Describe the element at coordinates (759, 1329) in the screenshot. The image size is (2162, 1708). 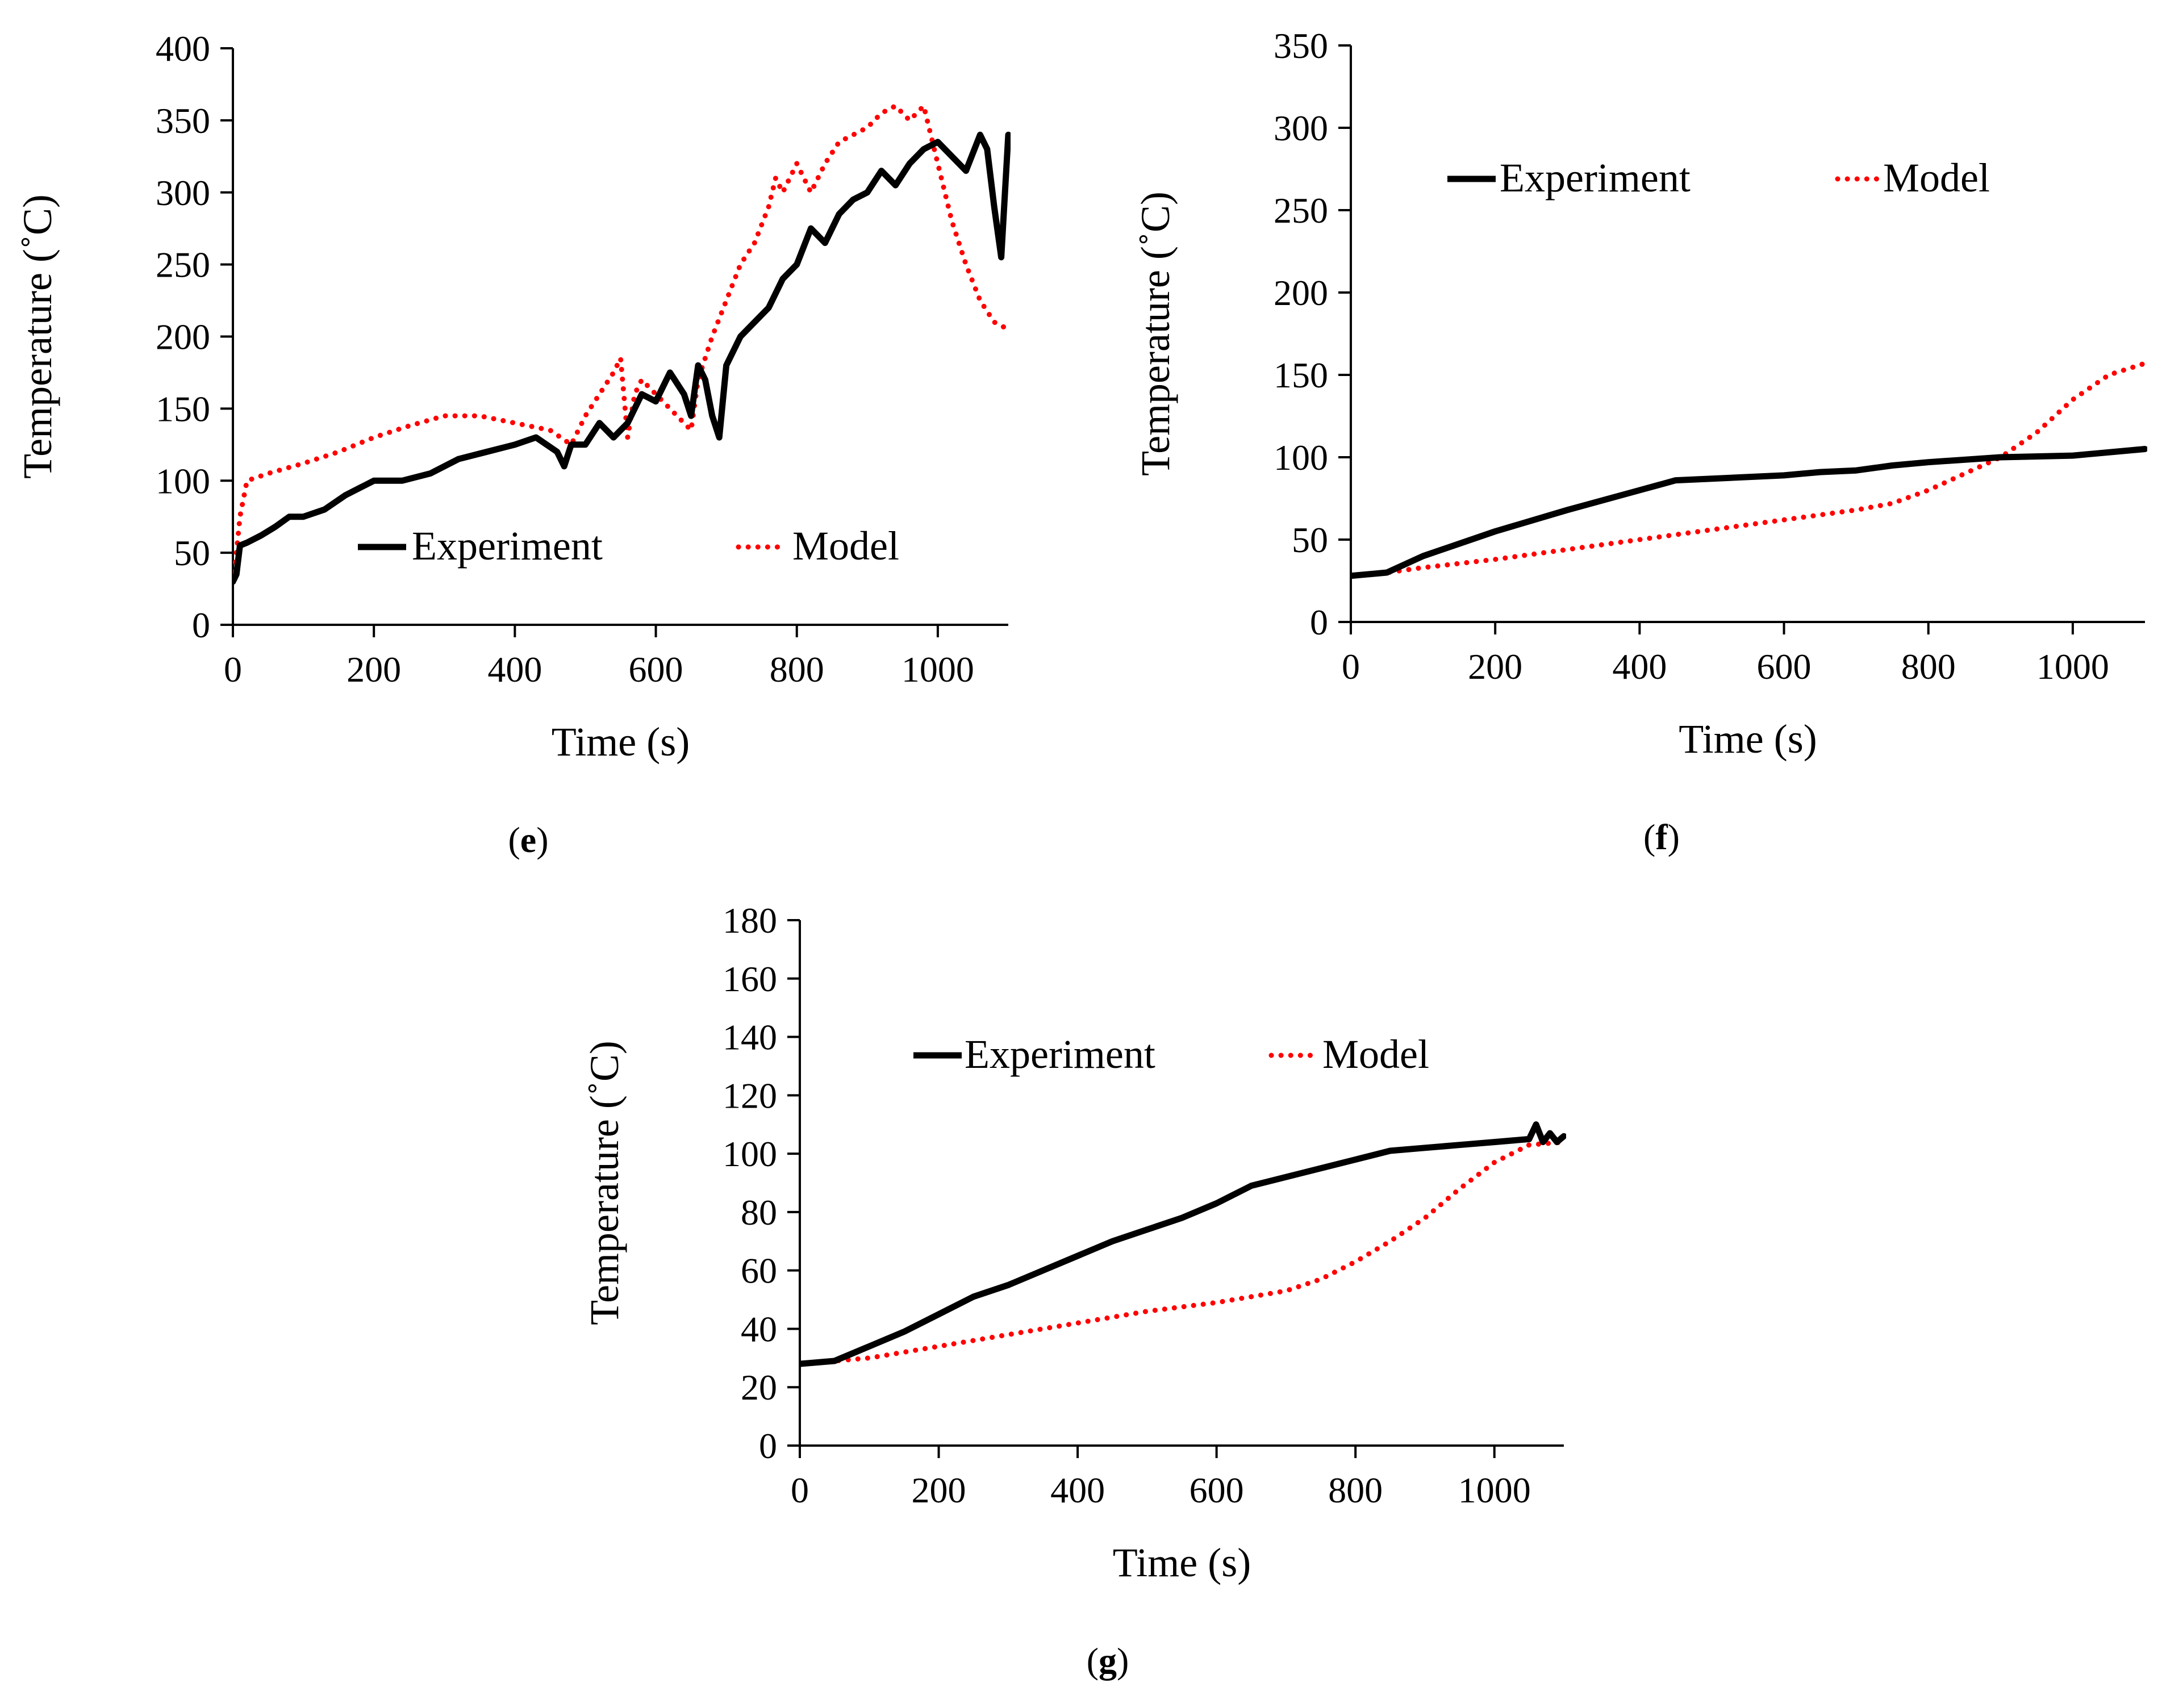
I see `y-tick-label: 40` at that location.